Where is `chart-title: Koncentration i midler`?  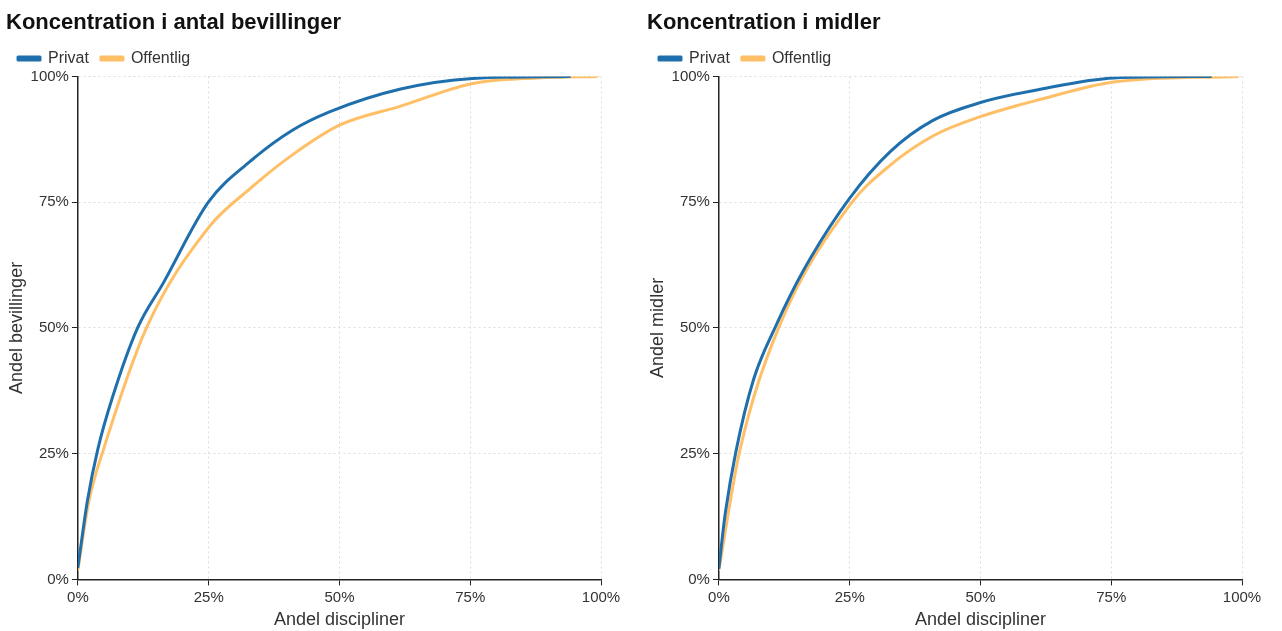 chart-title: Koncentration i midler is located at coordinates (764, 22).